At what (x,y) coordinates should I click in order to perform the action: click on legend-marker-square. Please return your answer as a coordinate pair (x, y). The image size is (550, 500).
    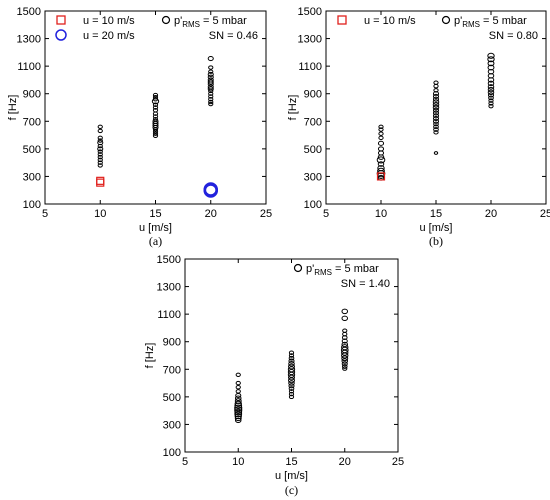
    Looking at the image, I should click on (61, 20).